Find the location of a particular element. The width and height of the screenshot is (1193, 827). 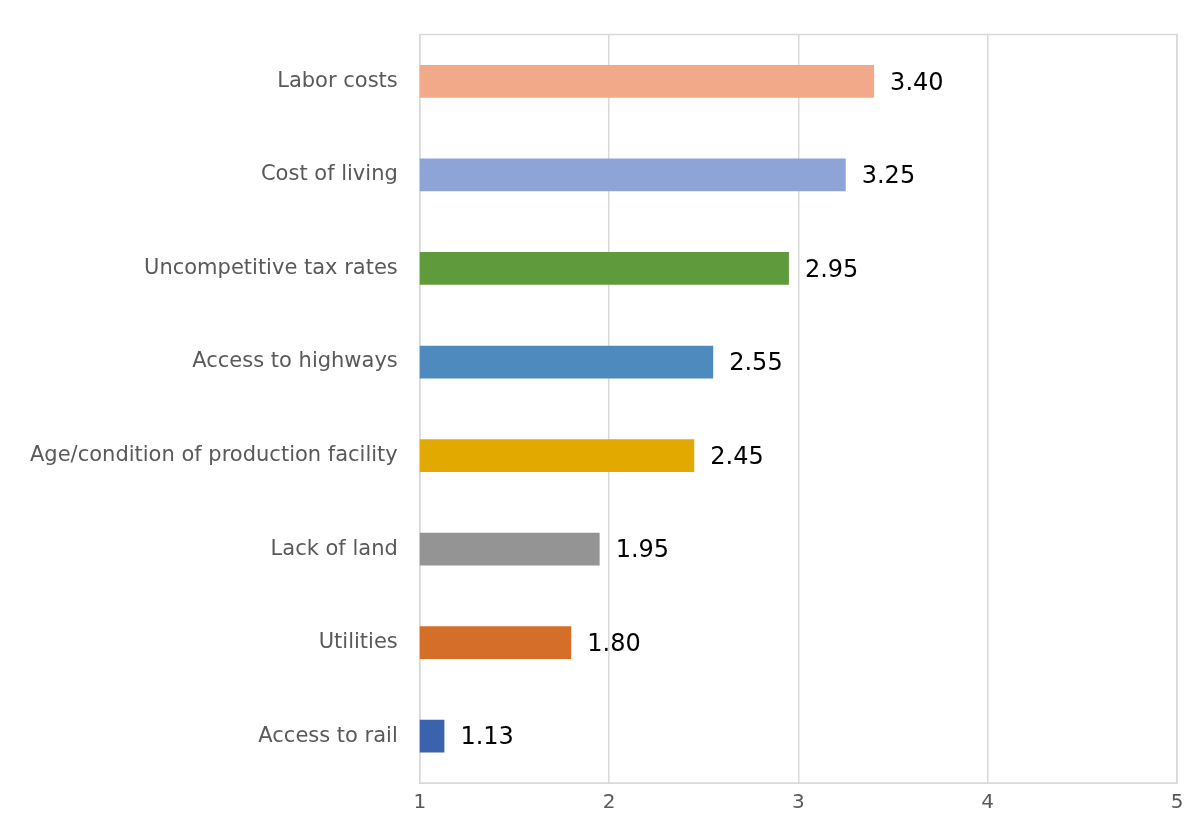

y-tick-label: Age/condition of production facility is located at coordinates (213, 454).